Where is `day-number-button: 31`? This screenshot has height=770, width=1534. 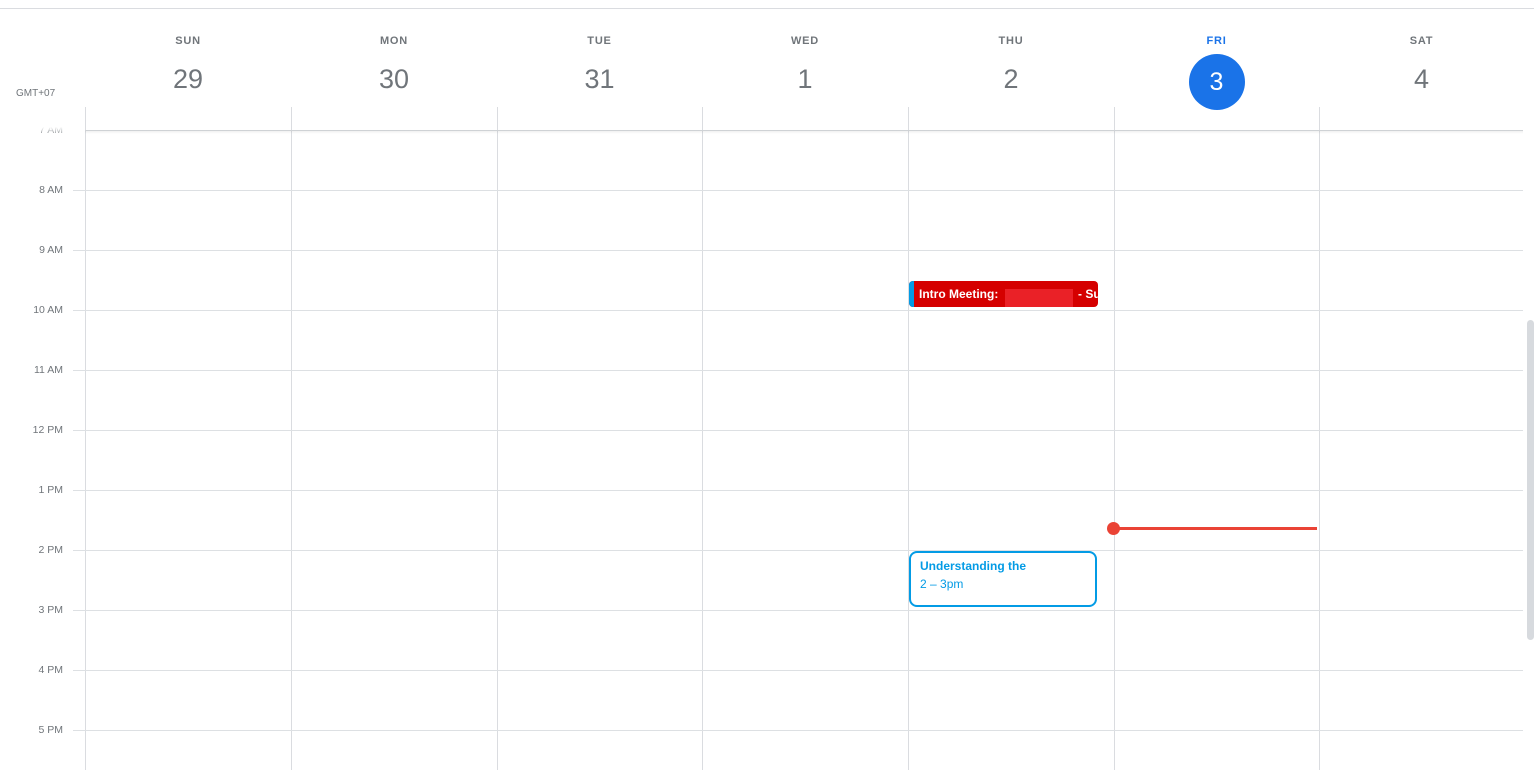 day-number-button: 31 is located at coordinates (599, 79).